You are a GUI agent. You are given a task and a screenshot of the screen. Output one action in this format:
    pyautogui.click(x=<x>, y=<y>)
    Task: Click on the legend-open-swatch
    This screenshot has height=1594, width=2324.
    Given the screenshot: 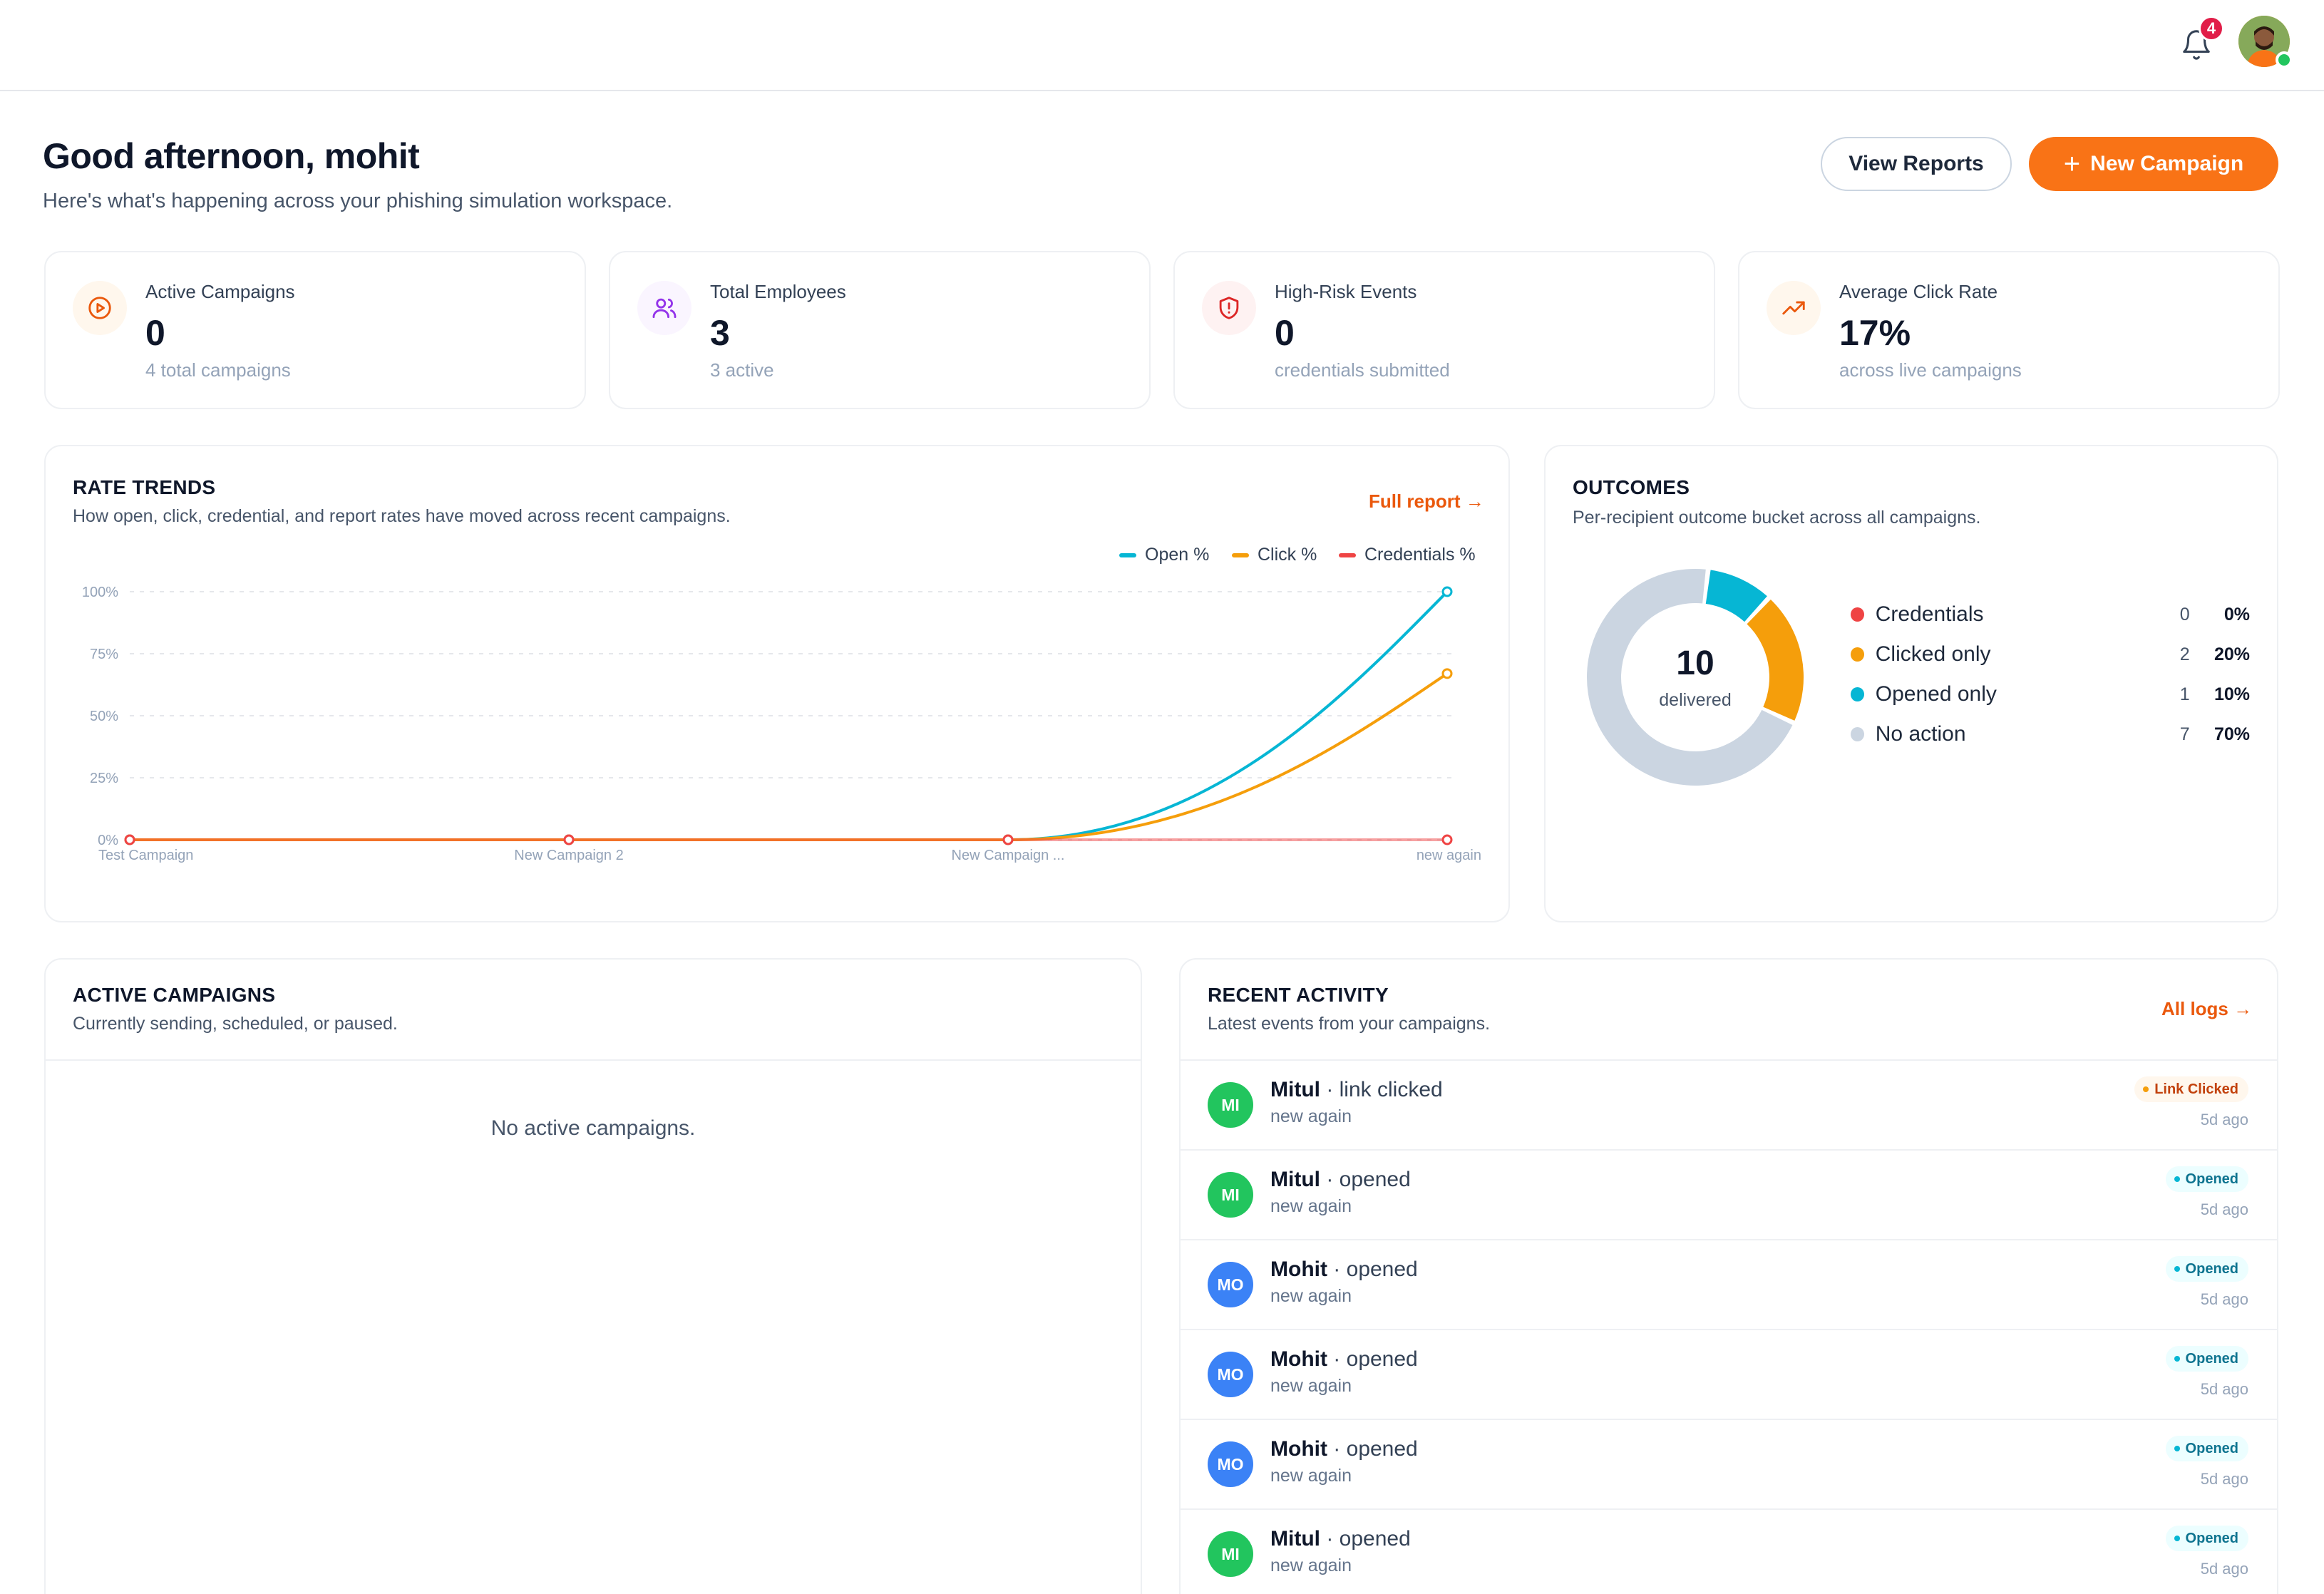 What is the action you would take?
    pyautogui.click(x=1127, y=554)
    